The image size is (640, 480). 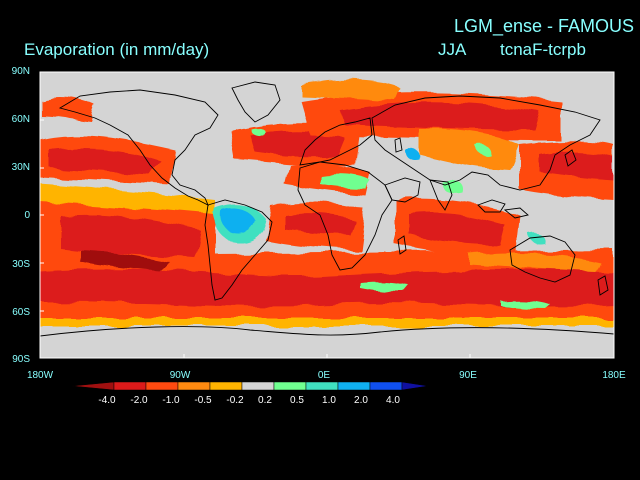 What do you see at coordinates (614, 375) in the screenshot?
I see `lon-label-180e: 180E` at bounding box center [614, 375].